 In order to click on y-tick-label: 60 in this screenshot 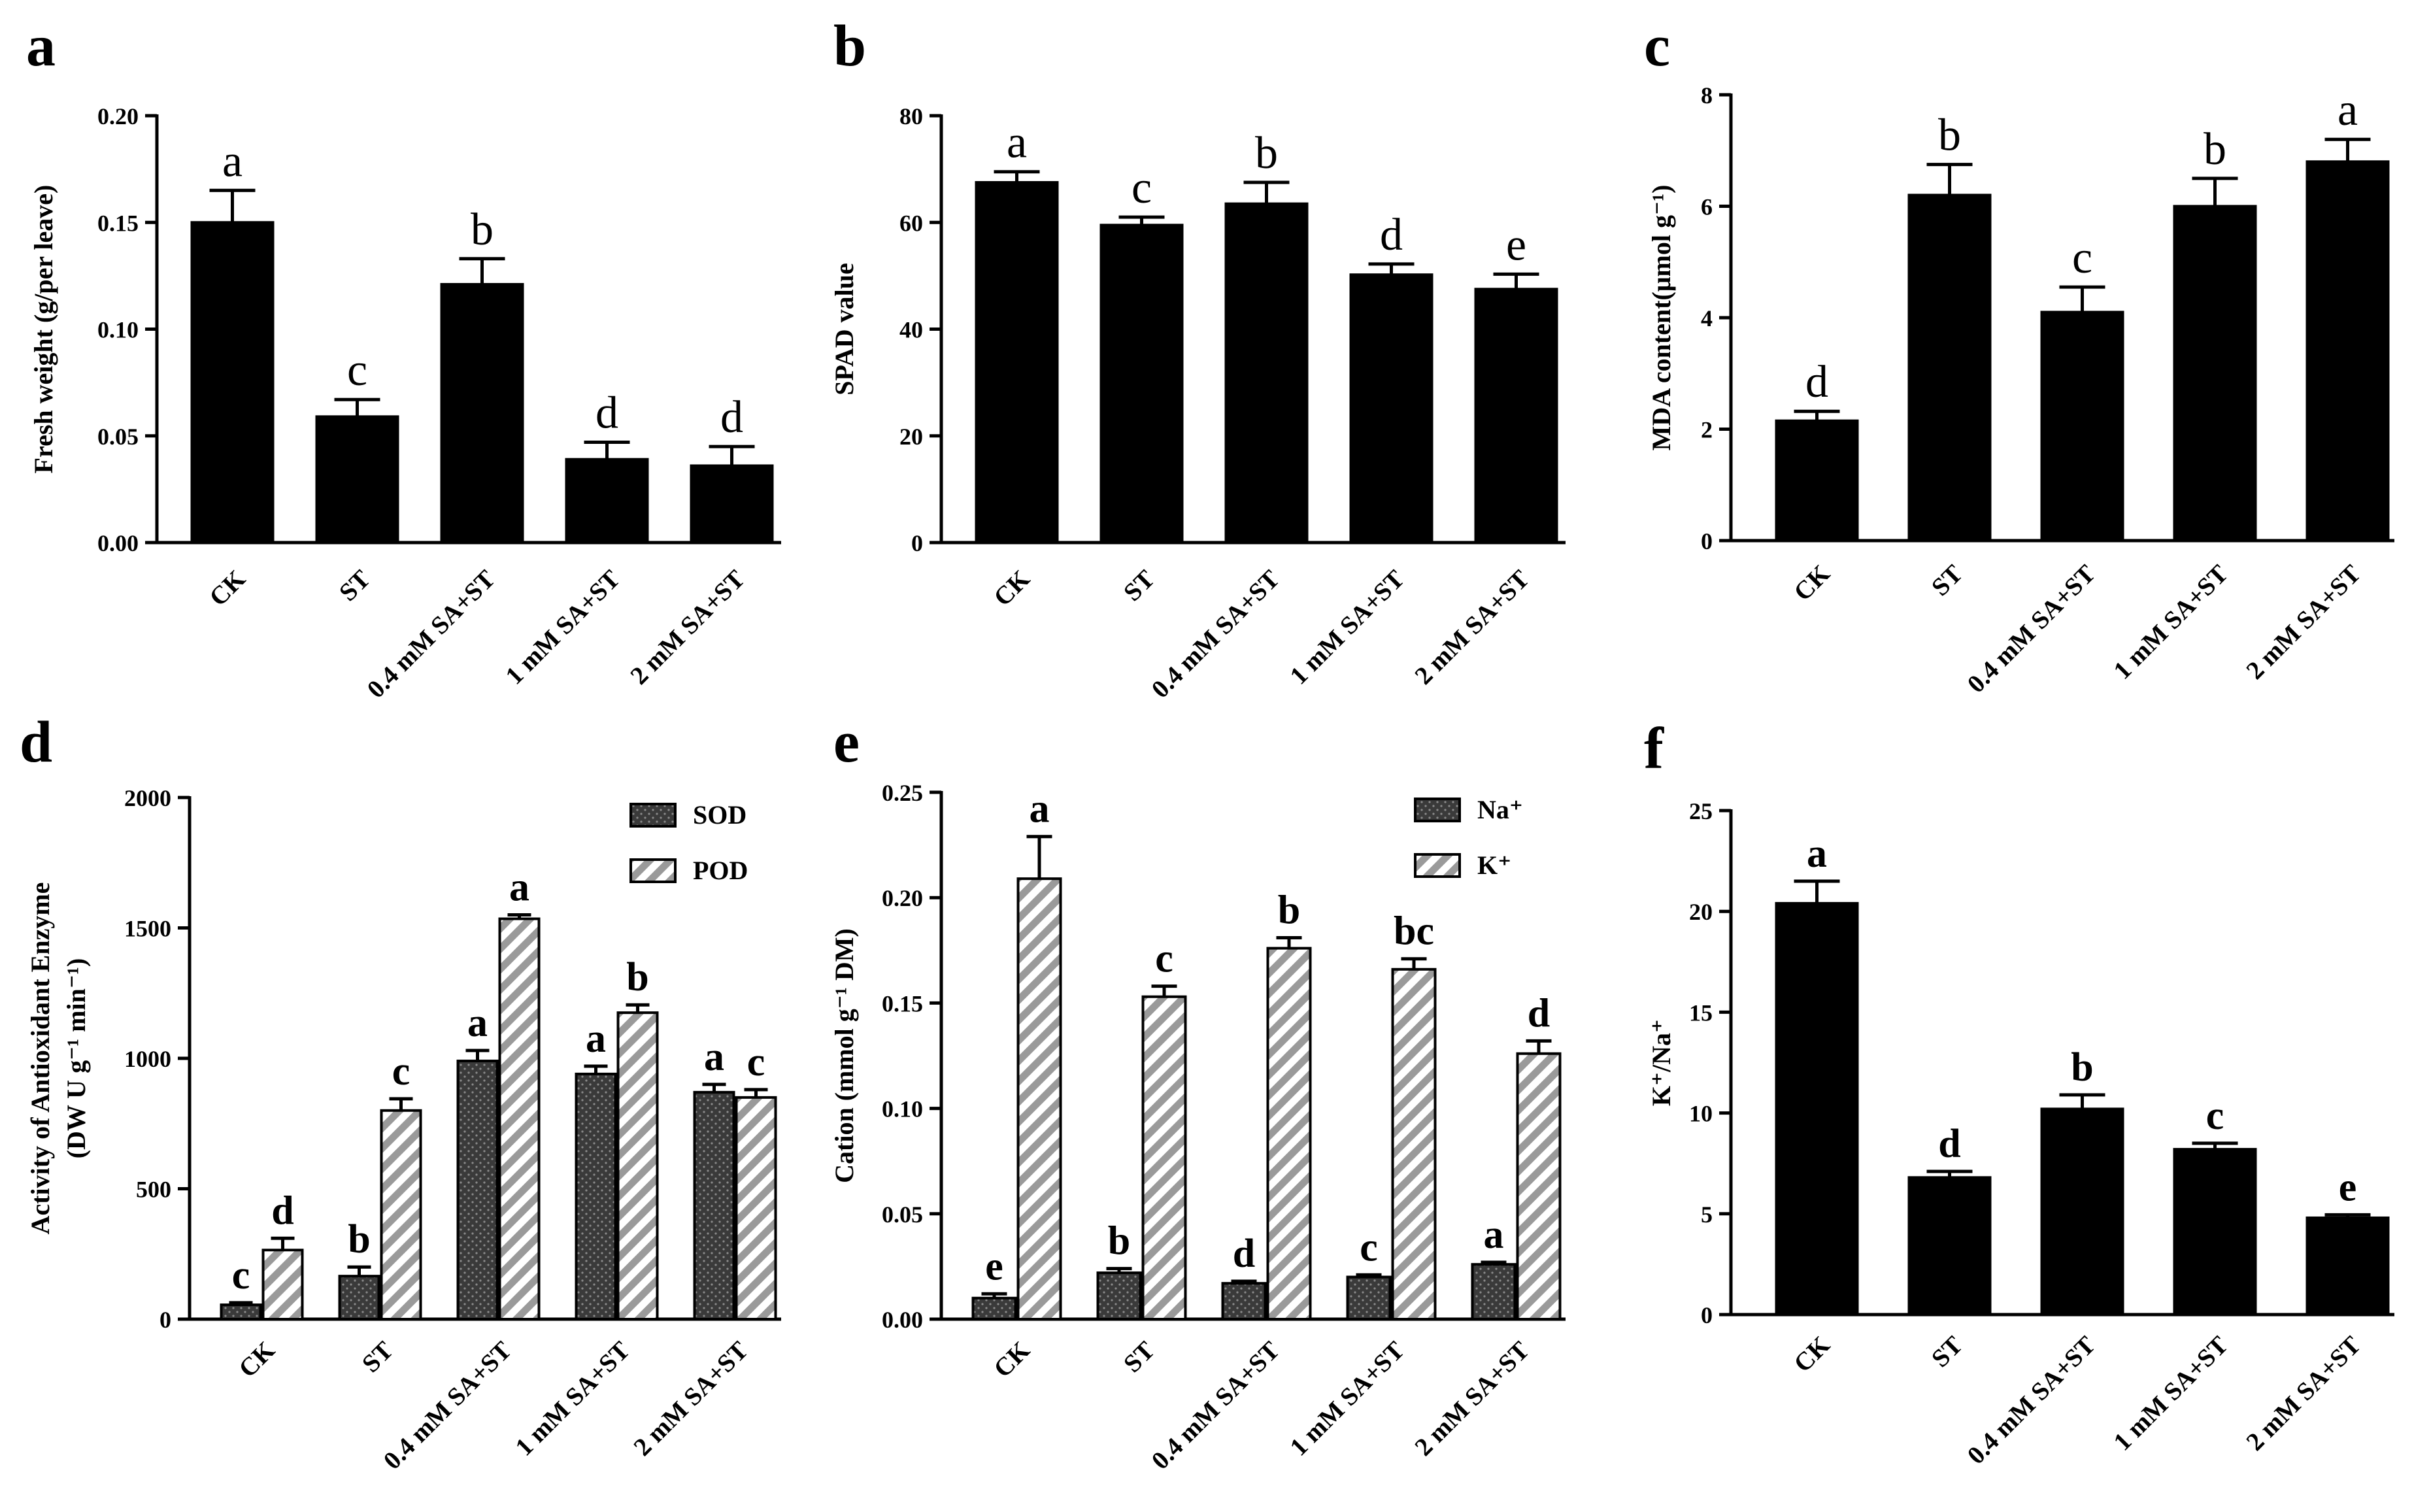, I will do `click(911, 223)`.